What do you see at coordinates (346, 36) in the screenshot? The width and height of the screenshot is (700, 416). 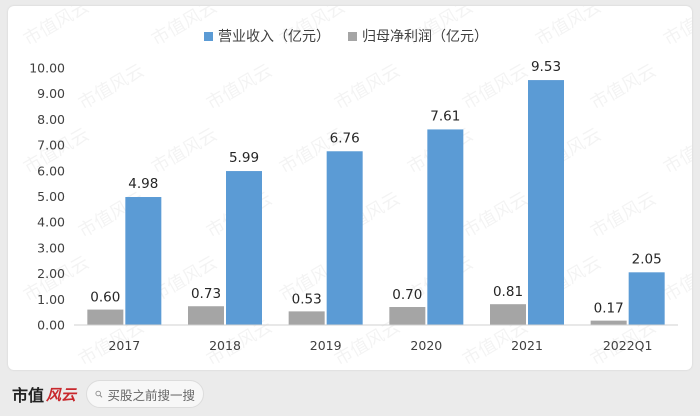 I see `legend: 营业收入（亿元） 归母净利润（亿元）` at bounding box center [346, 36].